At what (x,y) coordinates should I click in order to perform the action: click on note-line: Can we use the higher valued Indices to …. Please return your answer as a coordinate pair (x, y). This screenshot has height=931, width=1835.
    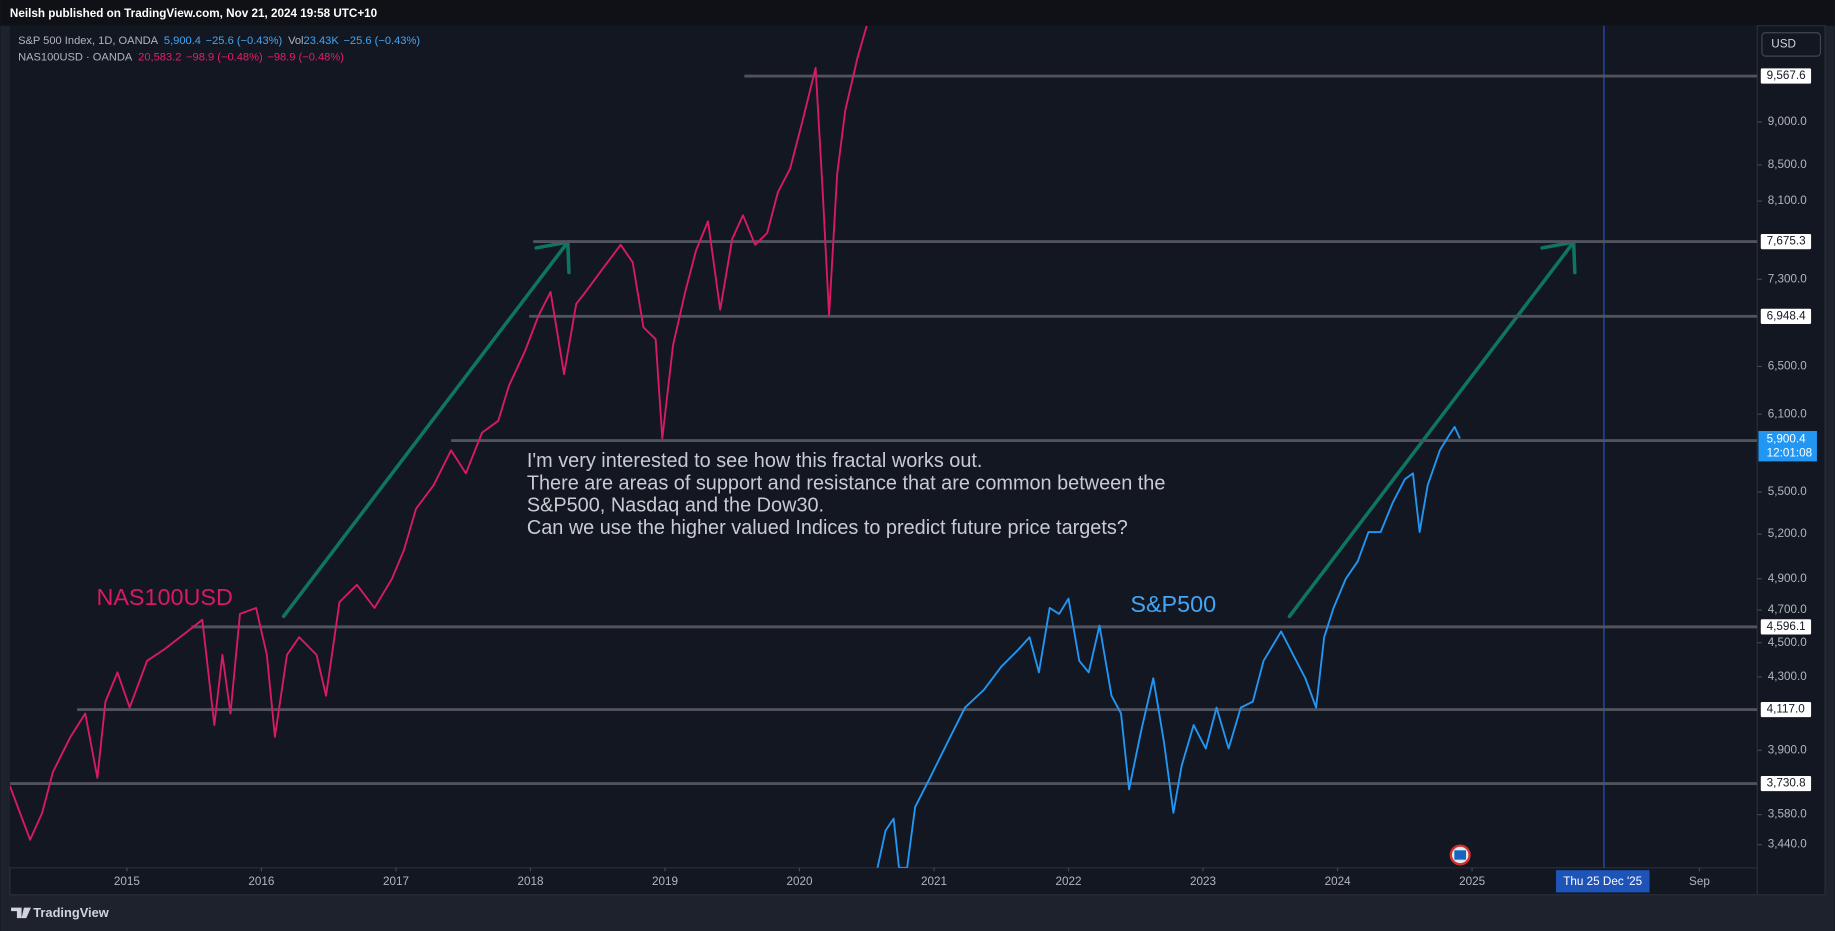
    Looking at the image, I should click on (827, 528).